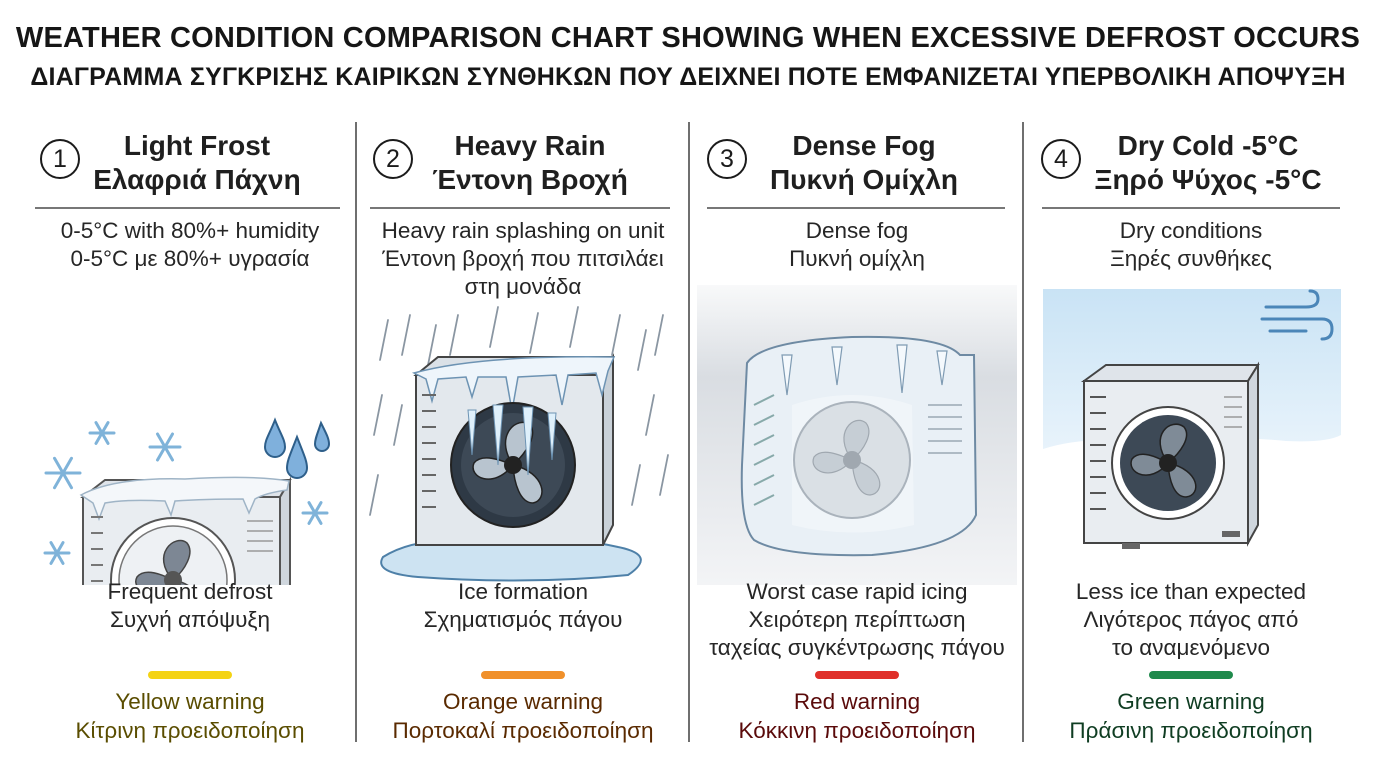 The width and height of the screenshot is (1376, 768). I want to click on panel-title: Dense Fog Πυκνή Ομίχλη, so click(864, 163).